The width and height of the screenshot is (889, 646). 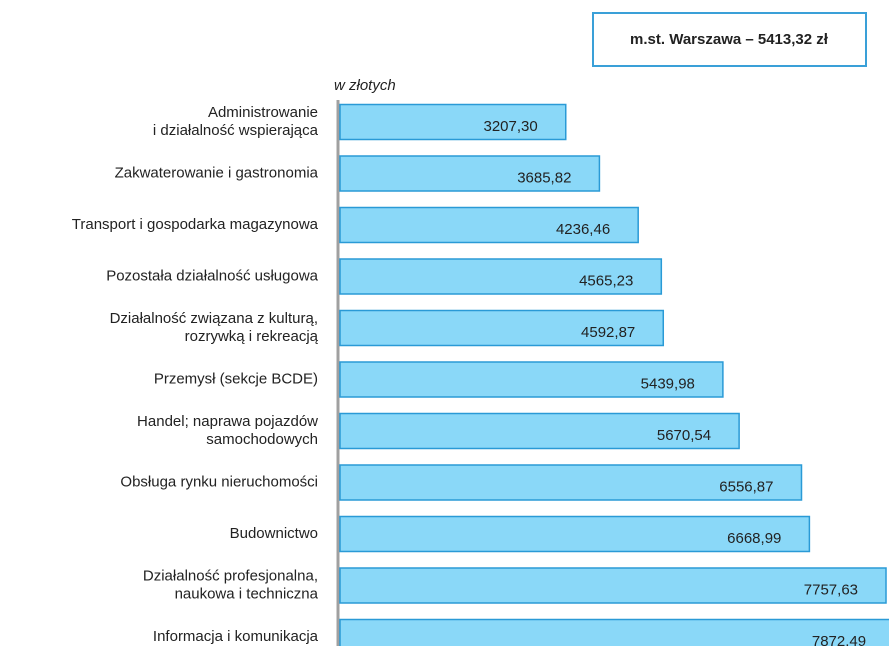 What do you see at coordinates (606, 280) in the screenshot?
I see `value-label: 4565,23` at bounding box center [606, 280].